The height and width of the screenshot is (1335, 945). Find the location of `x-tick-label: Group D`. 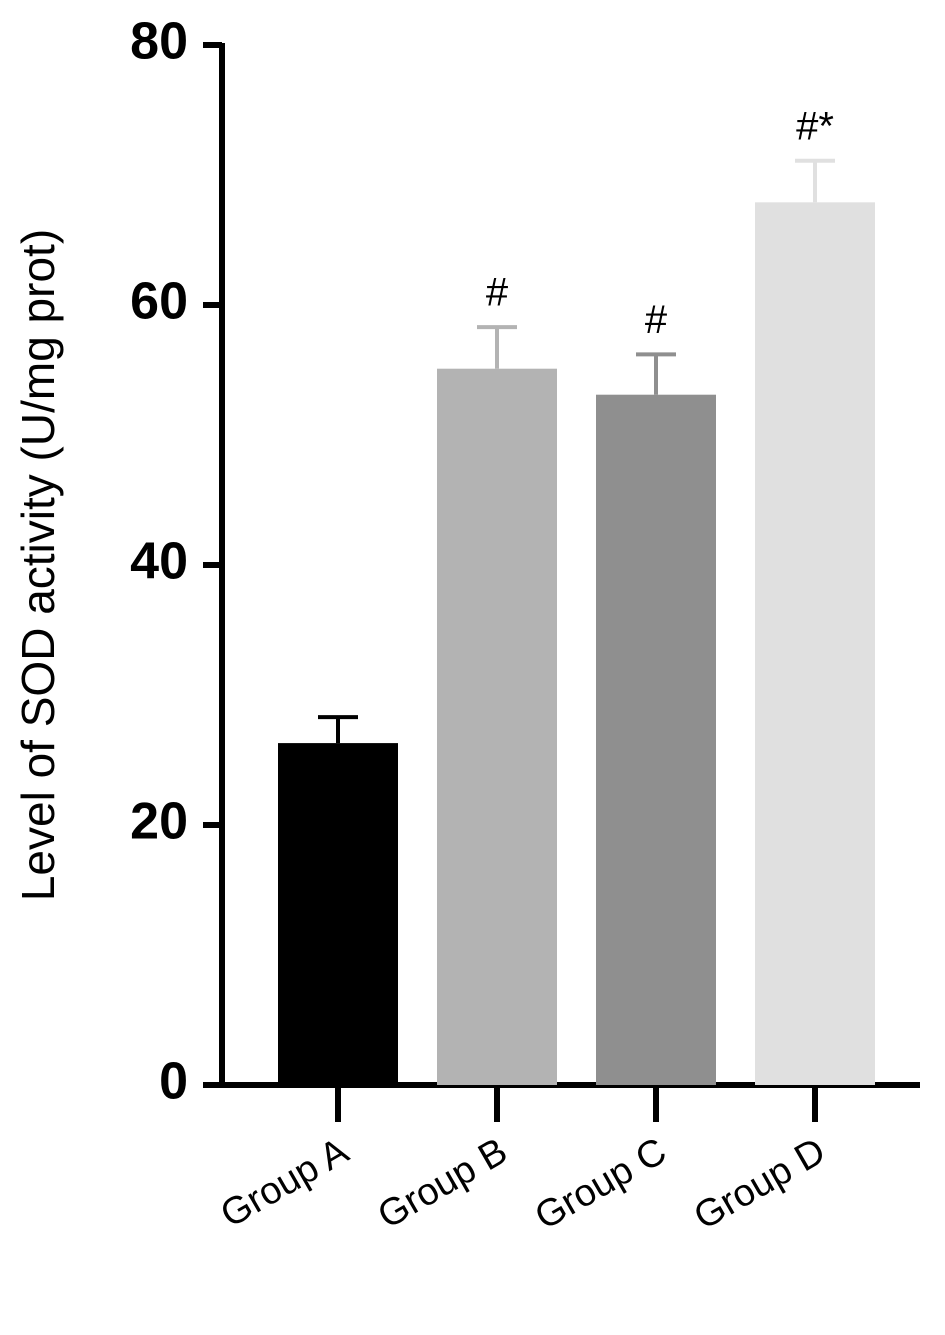

x-tick-label: Group D is located at coordinates (759, 1184).